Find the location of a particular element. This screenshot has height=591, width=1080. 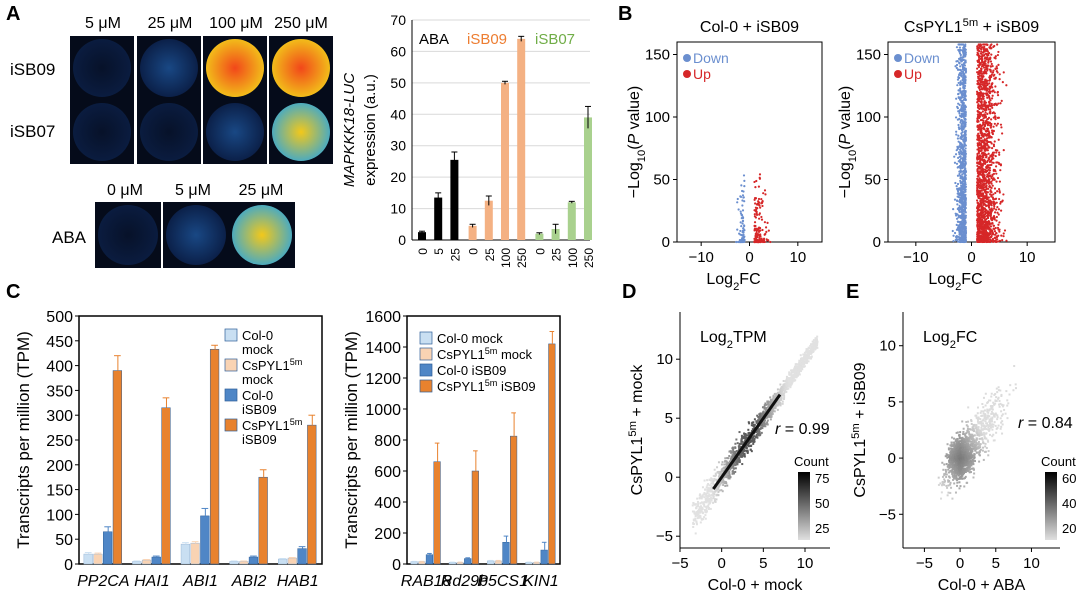

colorbar is located at coordinates (804, 506).